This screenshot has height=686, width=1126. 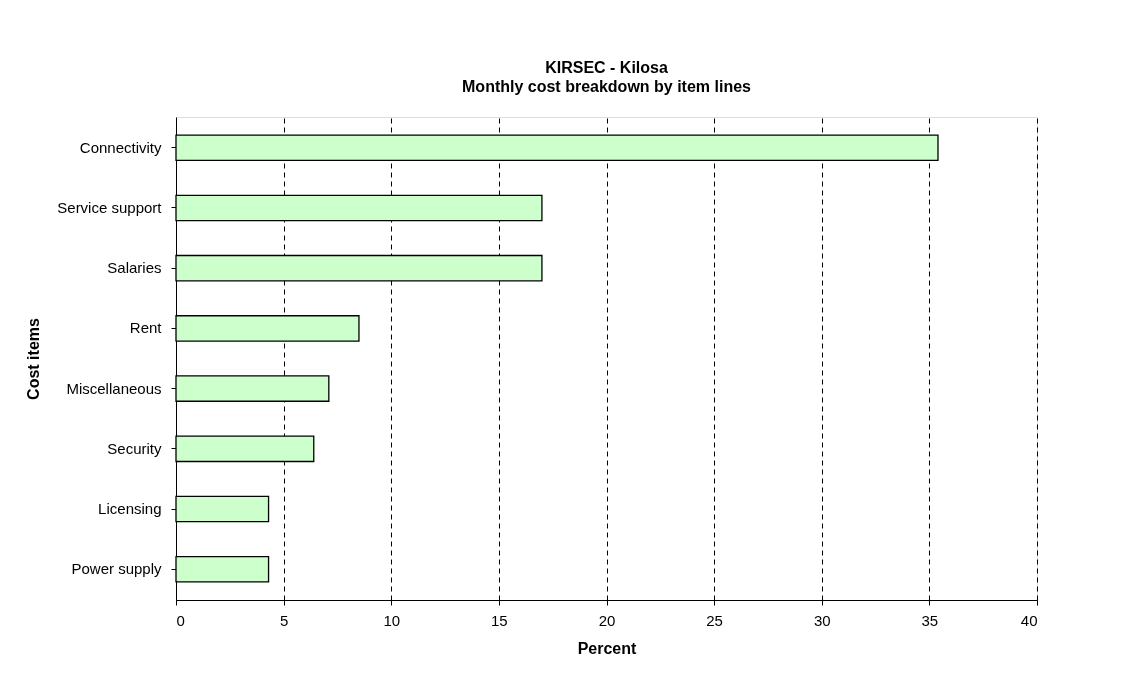 I want to click on y-tick-label: Service support, so click(x=110, y=207).